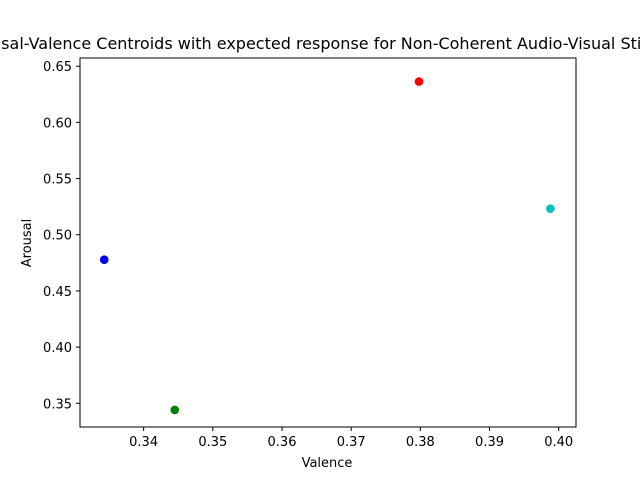 The image size is (640, 480). What do you see at coordinates (420, 442) in the screenshot?
I see `x-tick-label: 0.38` at bounding box center [420, 442].